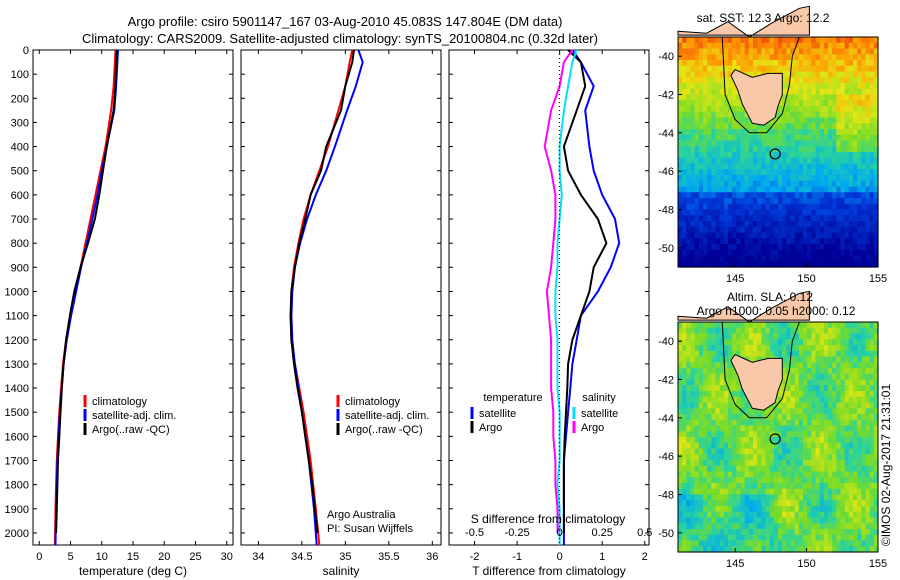 This screenshot has height=580, width=900. I want to click on x-tick-label: 35, so click(345, 557).